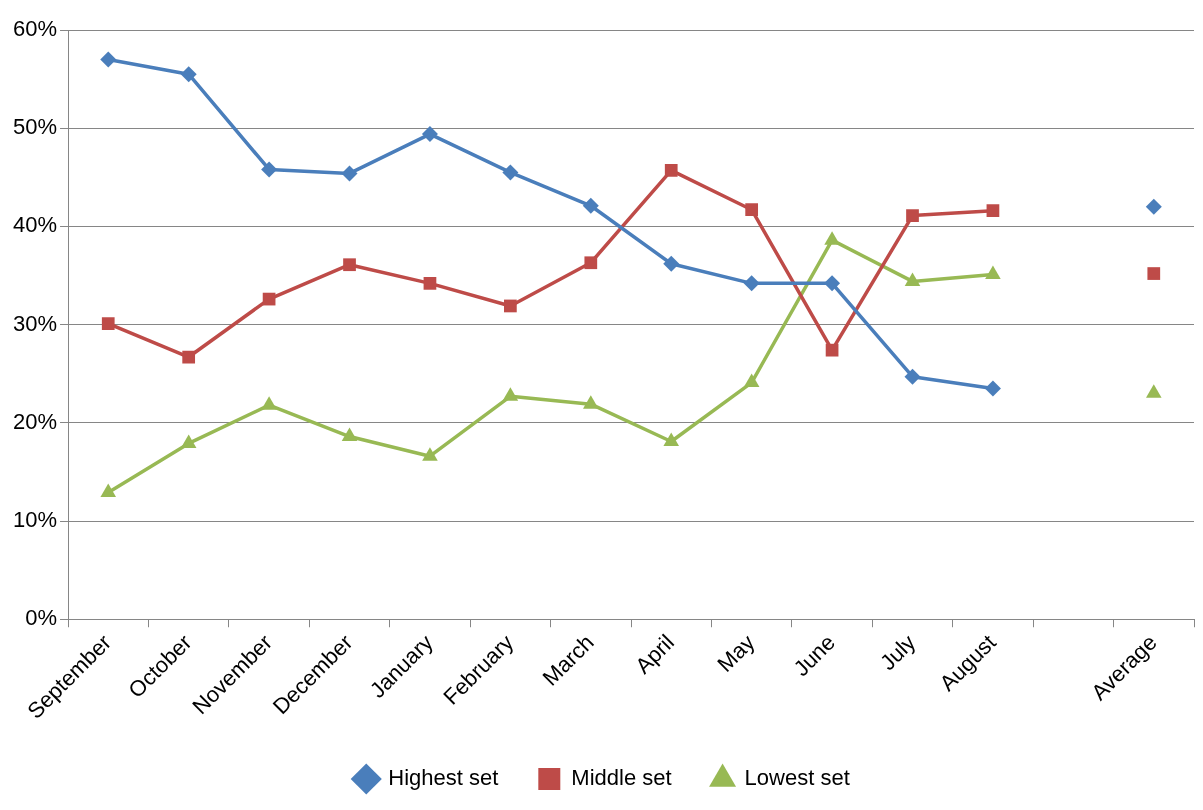  What do you see at coordinates (35, 29) in the screenshot?
I see `y-tick-label: 60%` at bounding box center [35, 29].